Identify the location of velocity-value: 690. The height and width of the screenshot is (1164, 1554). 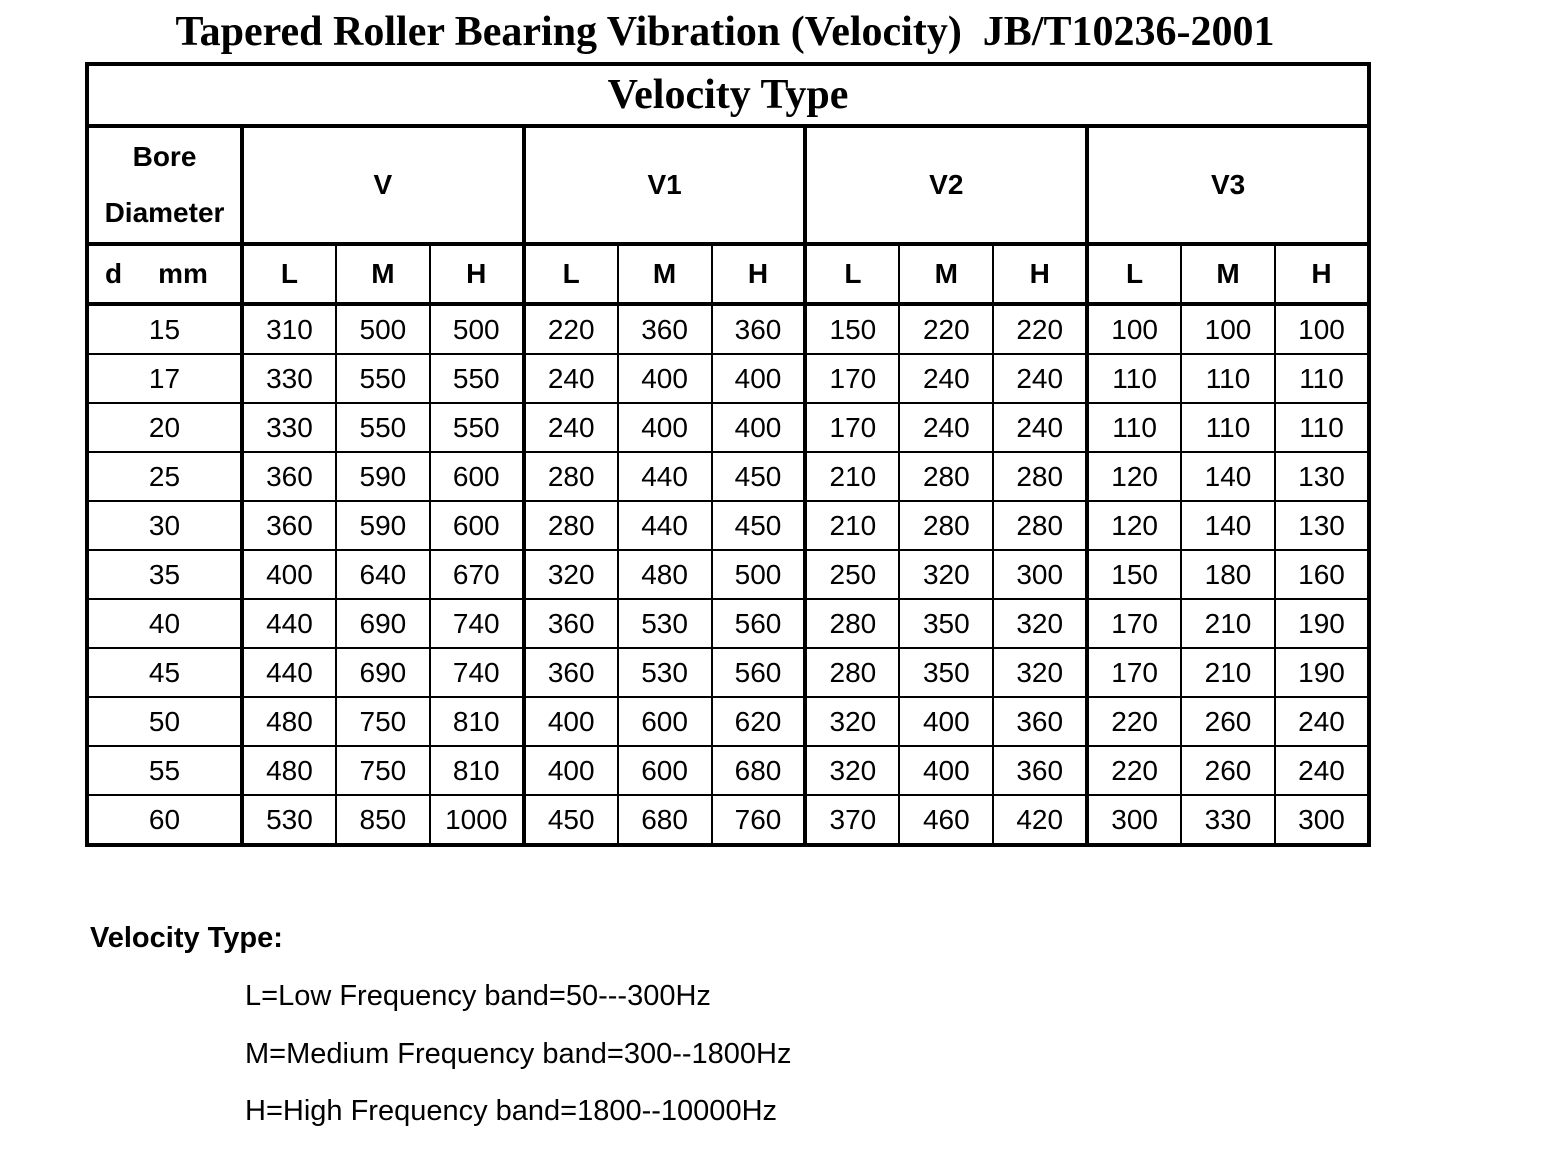
(382, 672).